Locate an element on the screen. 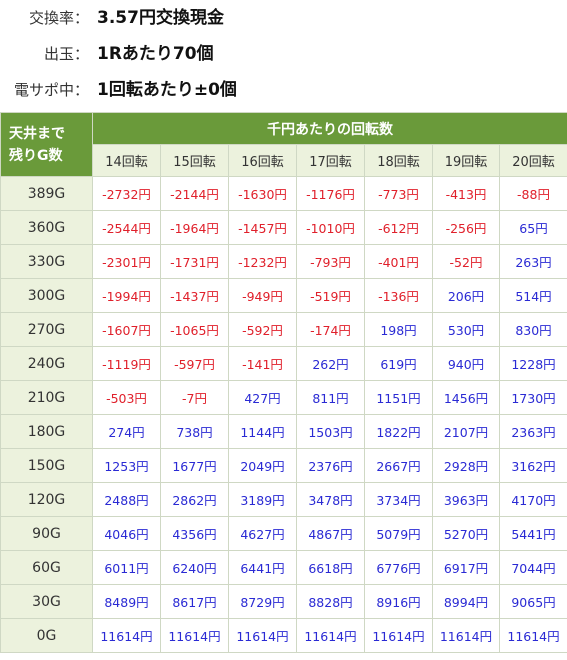  row-label: 120G is located at coordinates (46, 499).